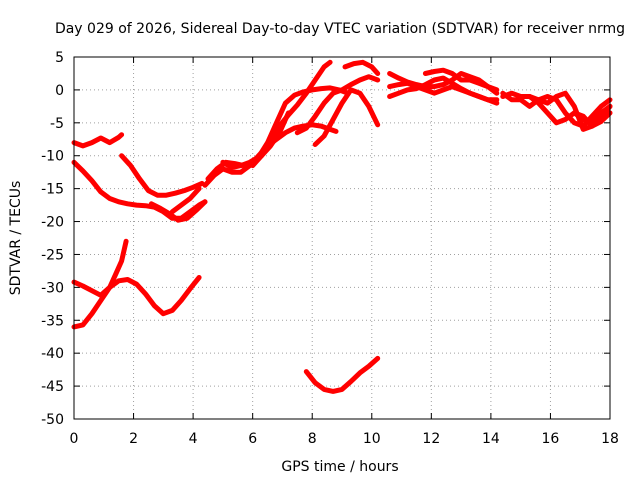 The width and height of the screenshot is (640, 480). What do you see at coordinates (52, 420) in the screenshot?
I see `y-tick-label: -50` at bounding box center [52, 420].